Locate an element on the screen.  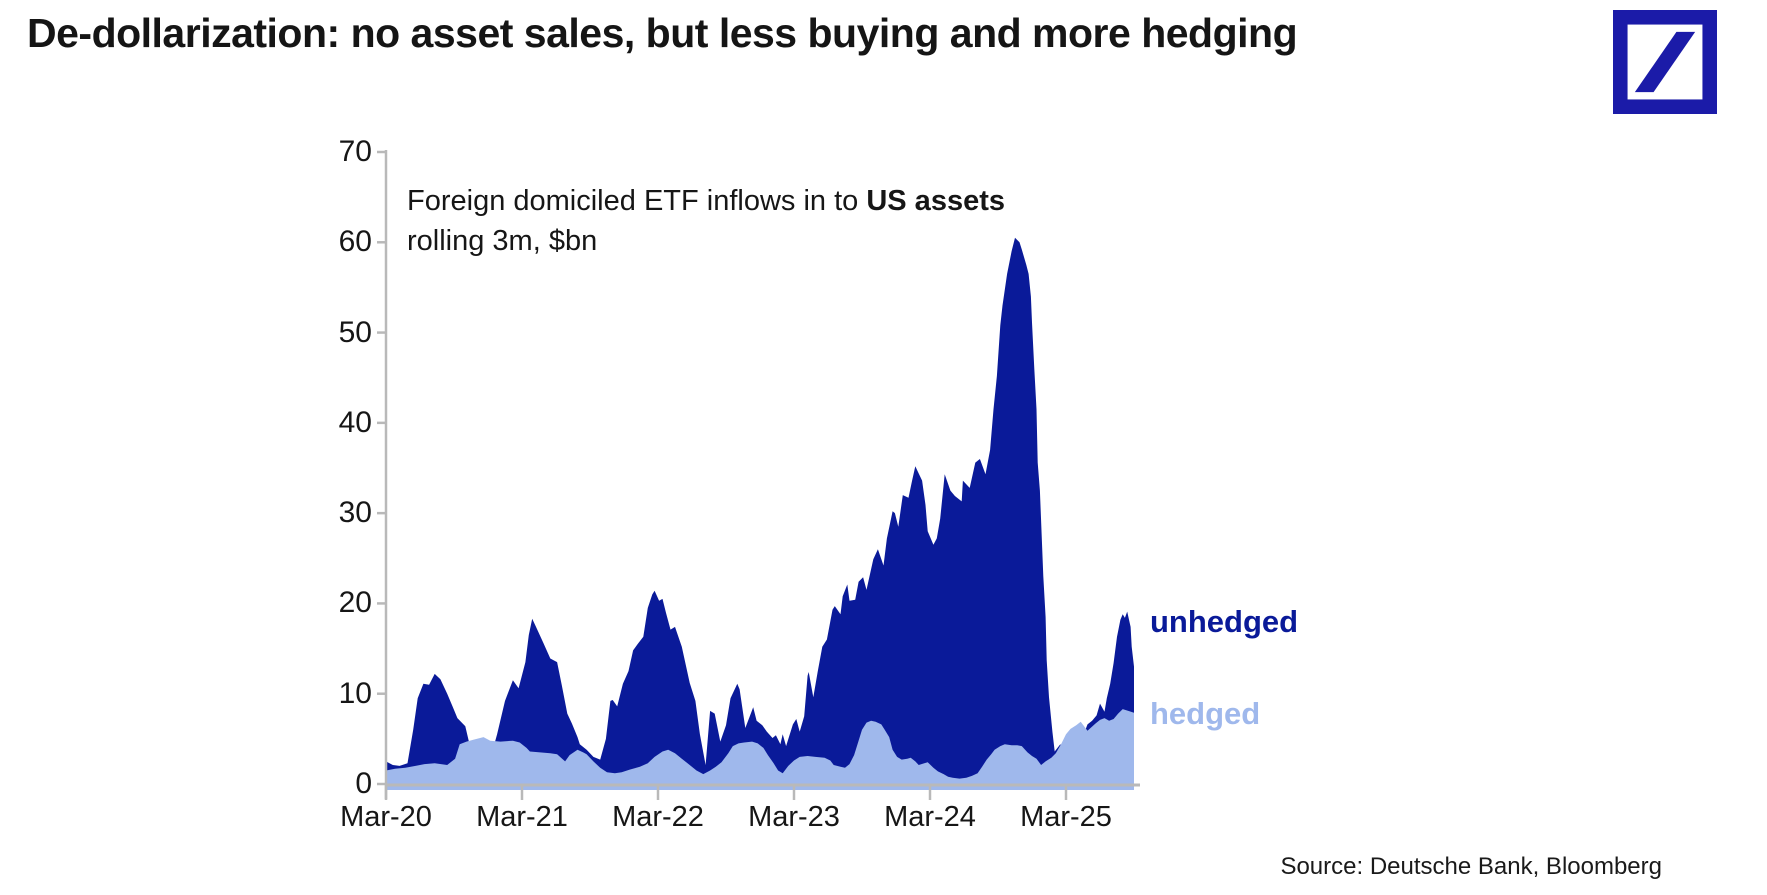
hedged-area is located at coordinates (760, 749).